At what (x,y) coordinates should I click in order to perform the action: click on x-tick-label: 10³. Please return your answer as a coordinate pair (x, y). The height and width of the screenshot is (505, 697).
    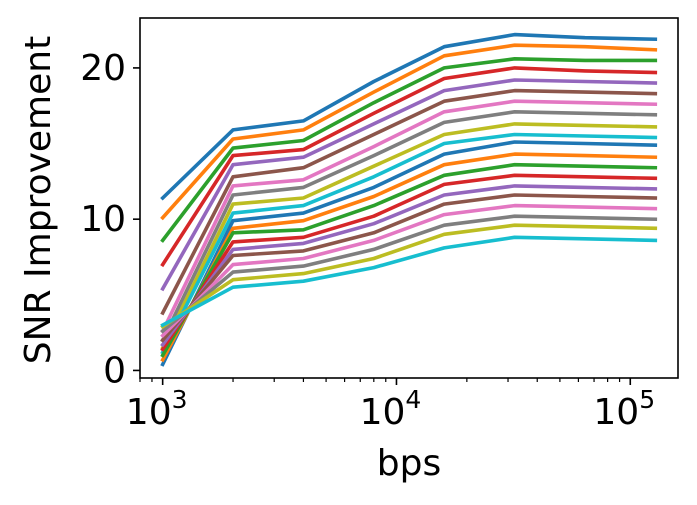
    Looking at the image, I should click on (157, 409).